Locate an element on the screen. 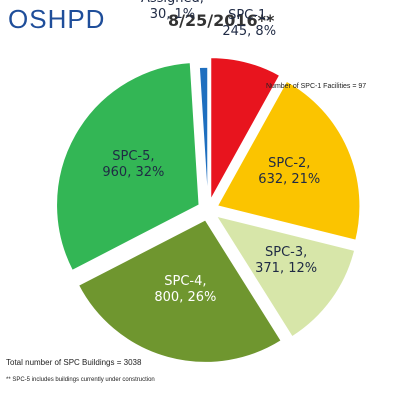 This screenshot has height=401, width=415. oshpd-logo: OSHPD is located at coordinates (57, 19).